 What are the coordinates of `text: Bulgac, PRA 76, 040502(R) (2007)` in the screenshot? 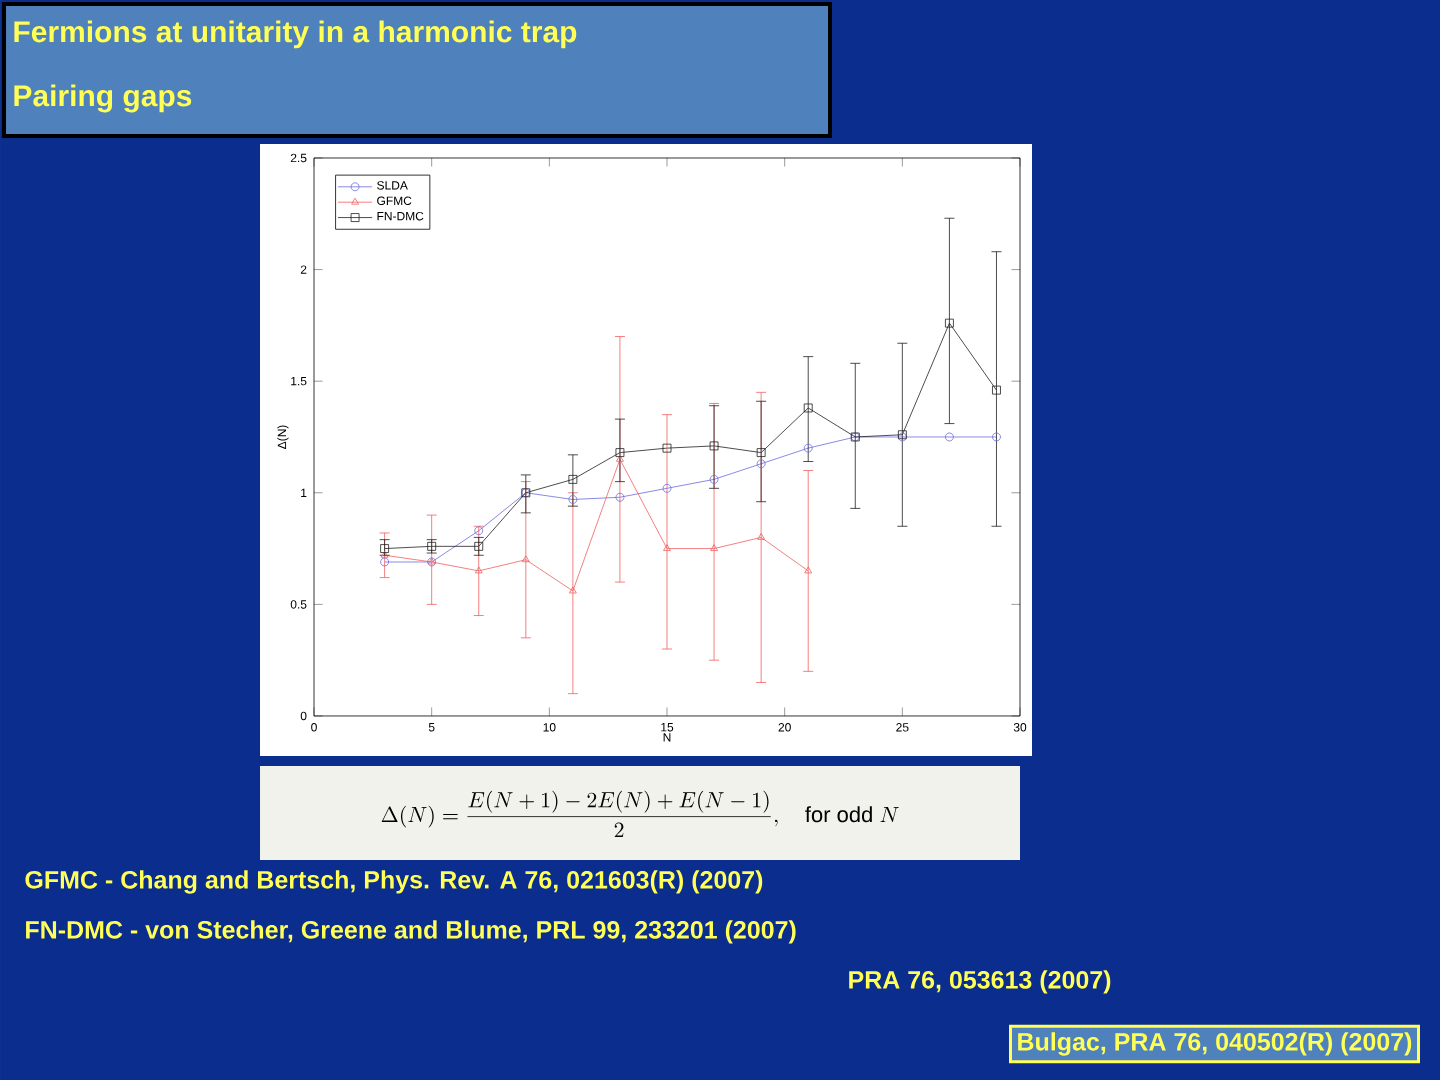 It's located at (1215, 1044).